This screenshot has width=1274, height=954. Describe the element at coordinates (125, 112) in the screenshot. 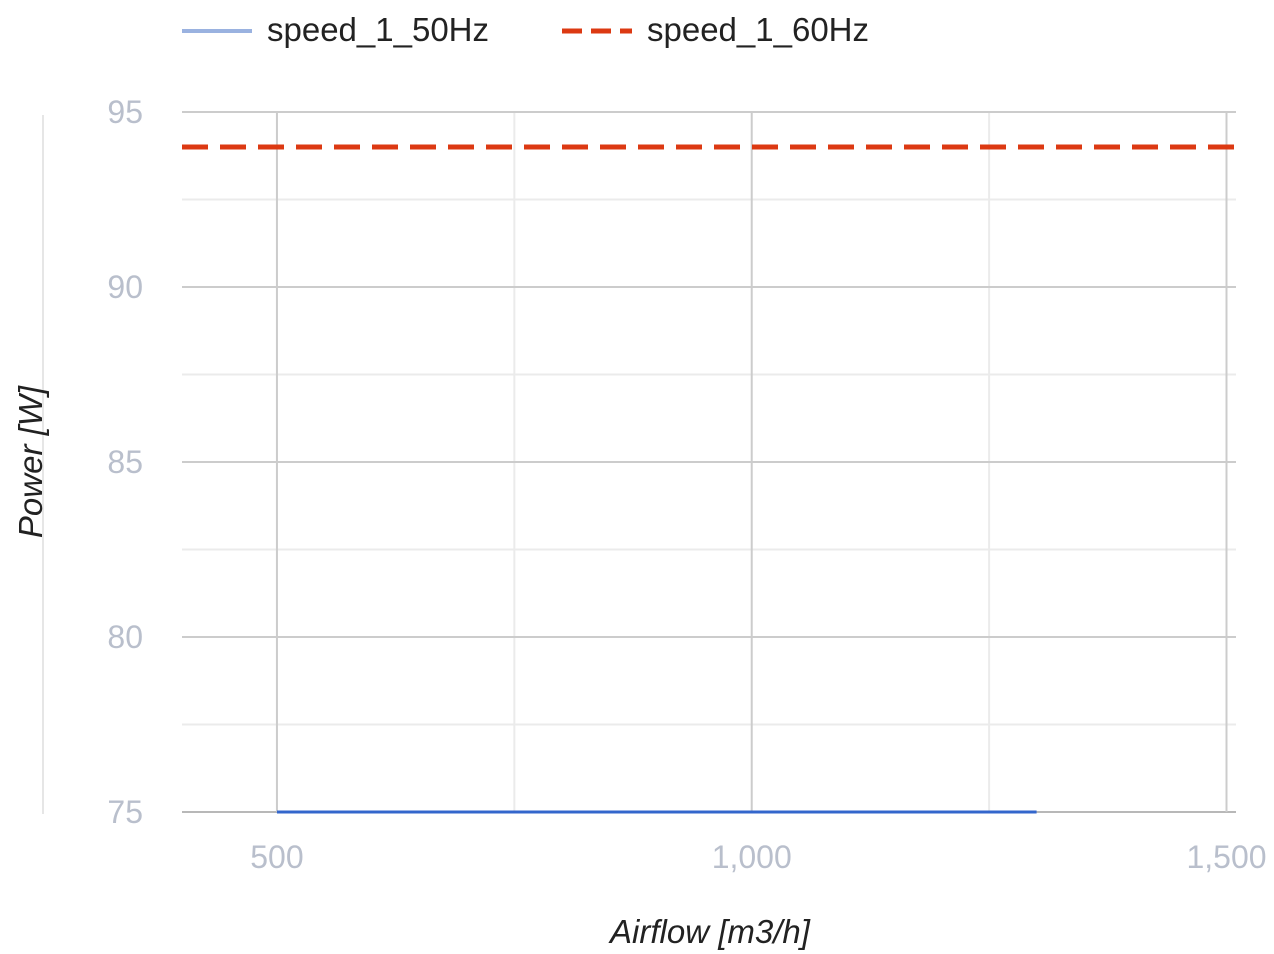

I see `y-tick-label: 95` at that location.